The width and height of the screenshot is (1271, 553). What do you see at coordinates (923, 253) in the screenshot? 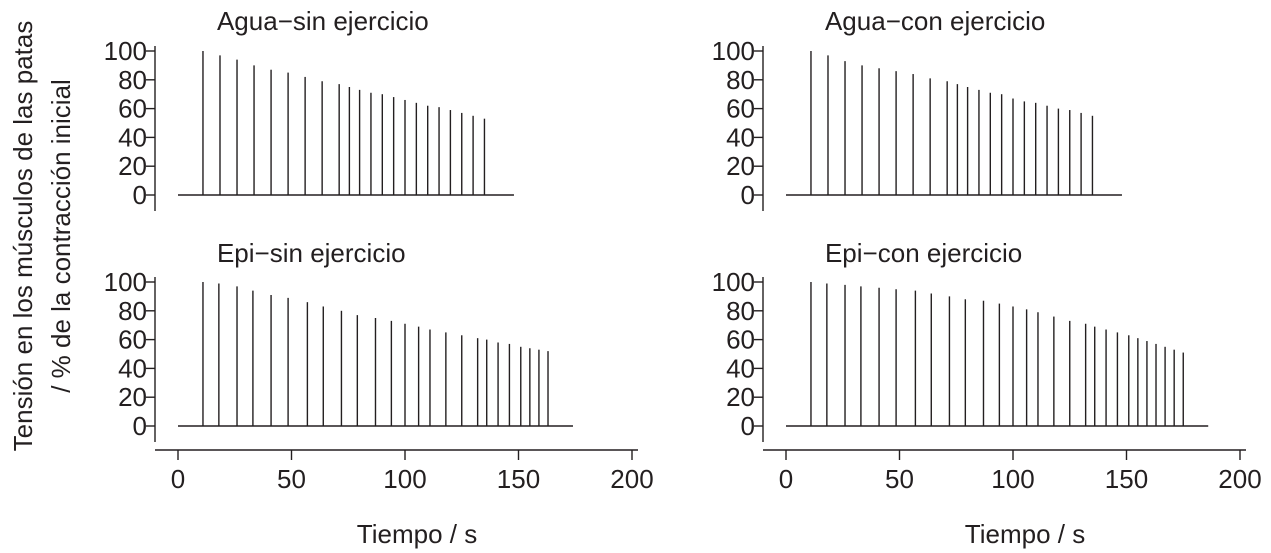
I see `panel-title: Epi−con ejercicio` at bounding box center [923, 253].